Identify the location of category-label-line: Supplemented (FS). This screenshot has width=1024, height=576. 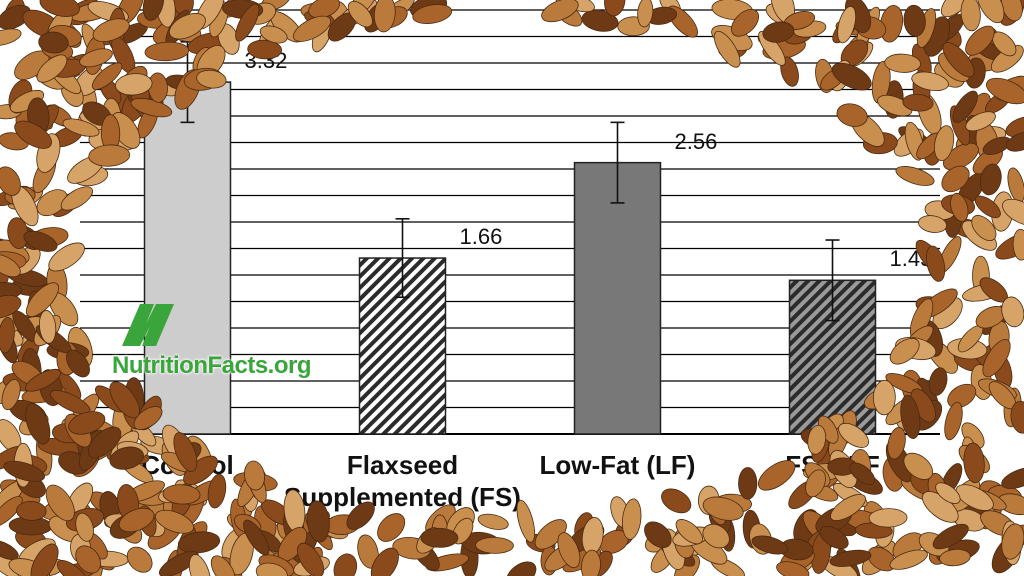
(402, 497).